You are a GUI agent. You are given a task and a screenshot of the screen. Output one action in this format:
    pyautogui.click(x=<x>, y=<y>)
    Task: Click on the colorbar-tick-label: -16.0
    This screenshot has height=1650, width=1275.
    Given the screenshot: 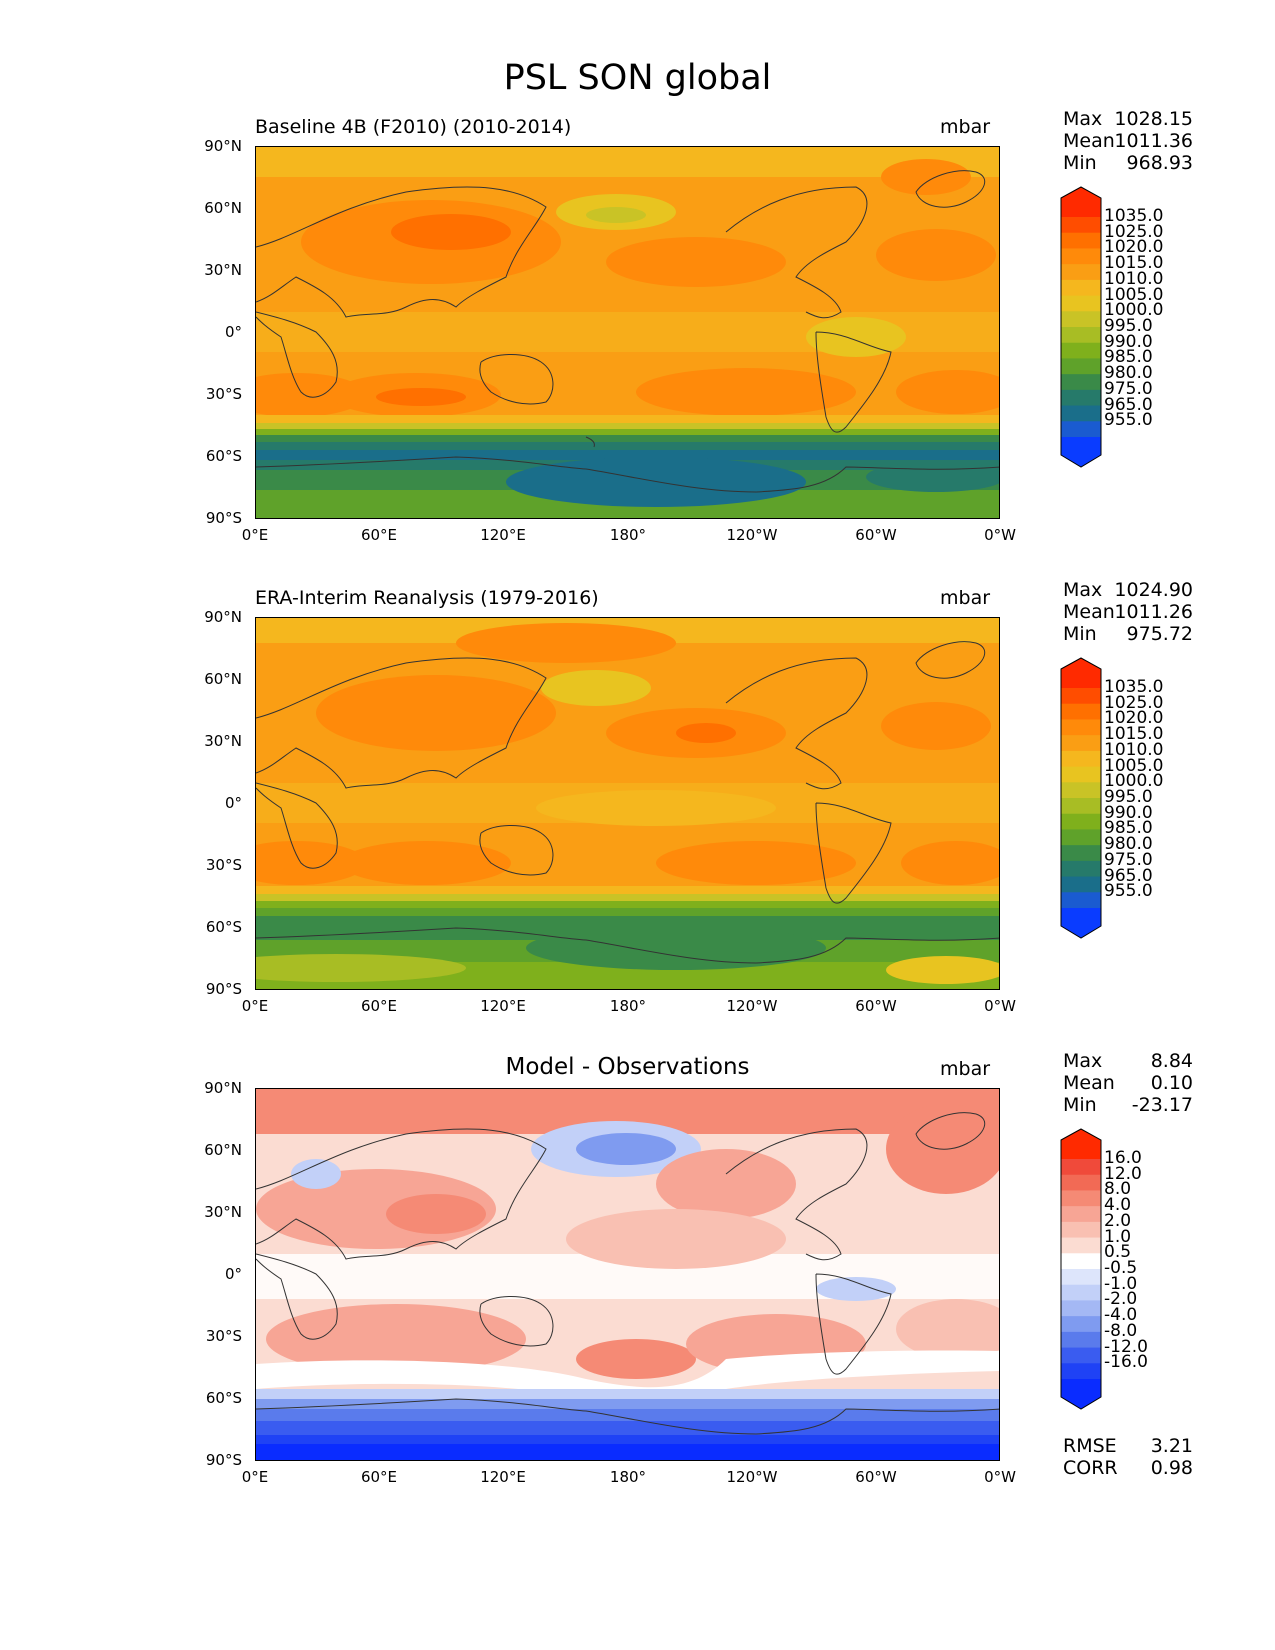 What is the action you would take?
    pyautogui.click(x=1126, y=1362)
    